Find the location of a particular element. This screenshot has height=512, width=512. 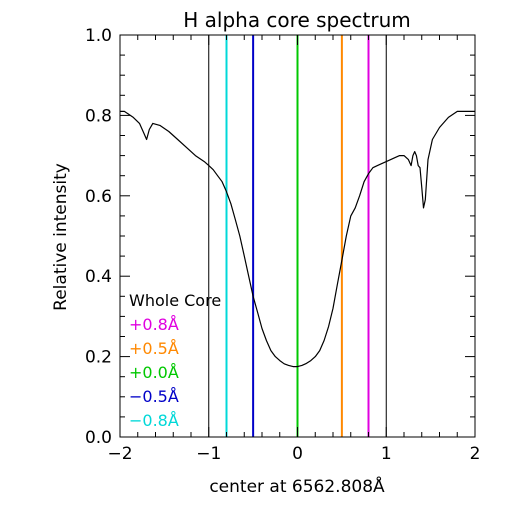

y-tick-label: 0.8 is located at coordinates (98, 116).